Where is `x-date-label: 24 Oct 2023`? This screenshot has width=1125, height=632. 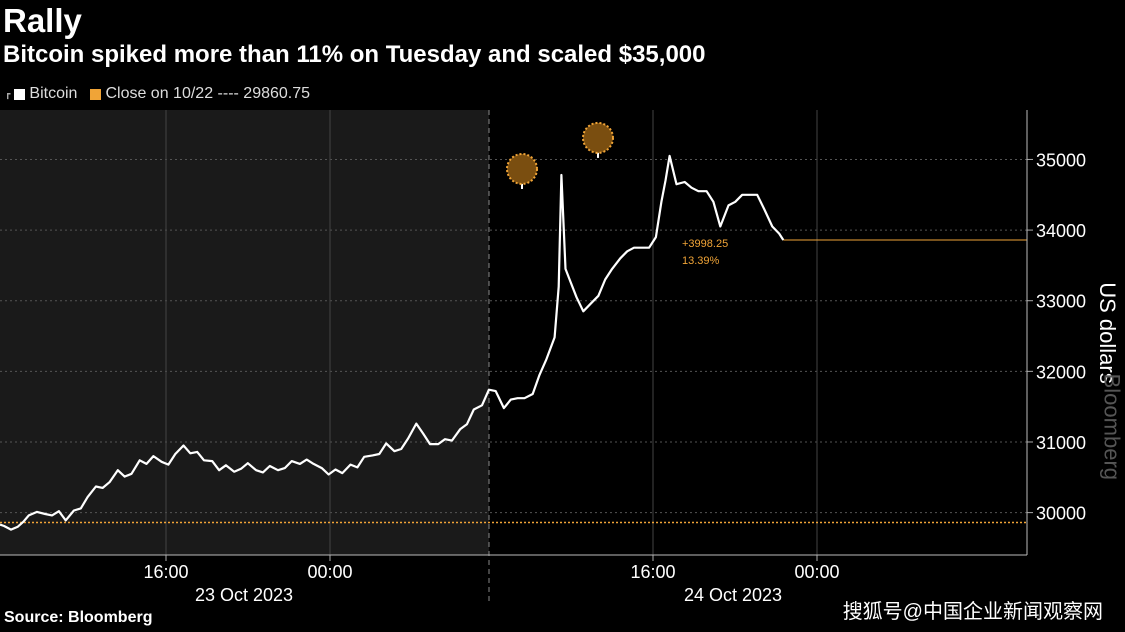 x-date-label: 24 Oct 2023 is located at coordinates (733, 595).